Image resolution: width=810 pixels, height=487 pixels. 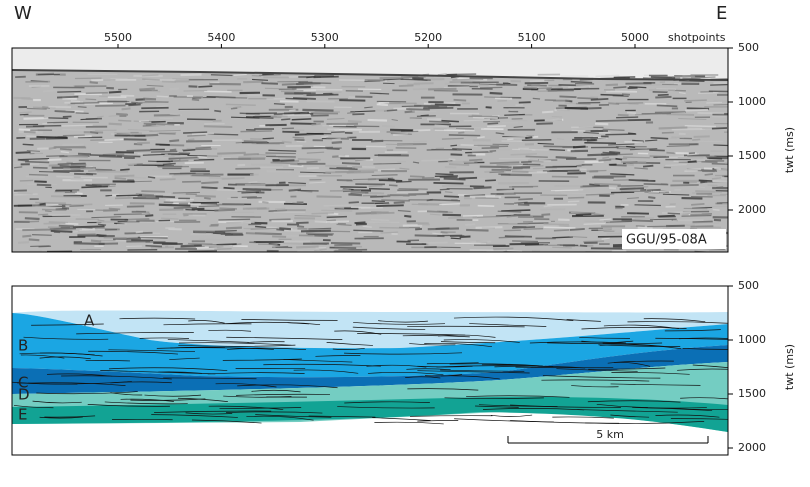 I want to click on shotpoints-label: shotpoints, so click(x=697, y=37).